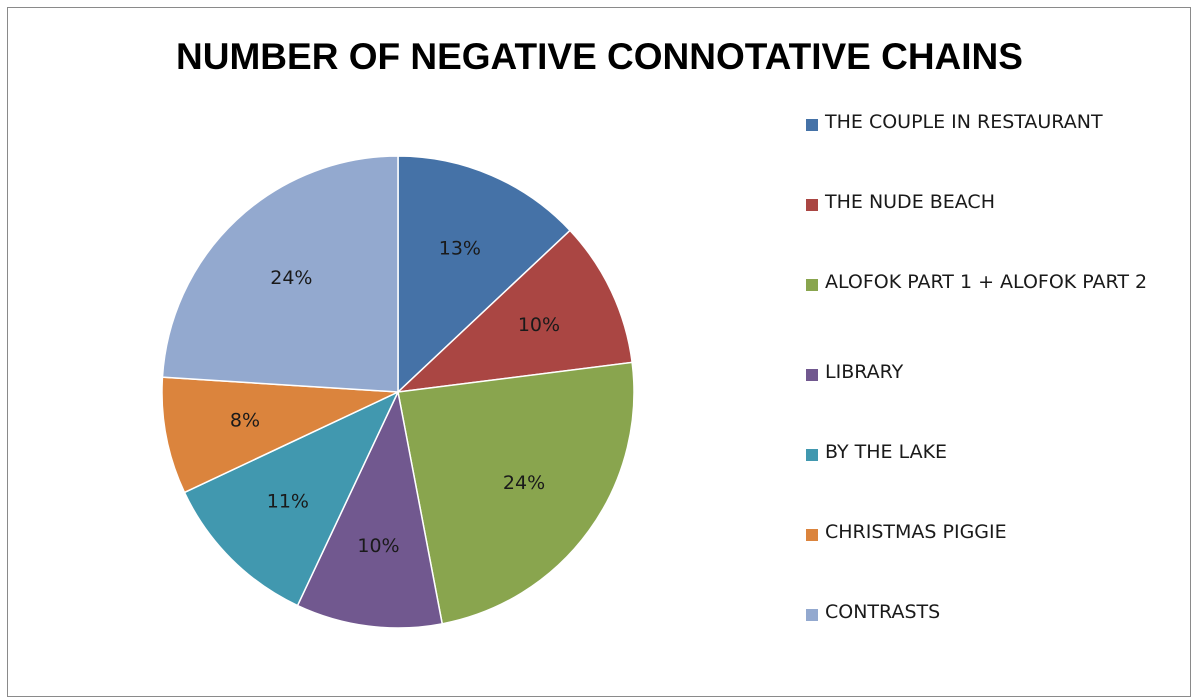  Describe the element at coordinates (245, 421) in the screenshot. I see `slice-label-christmas-piggie: 8%` at that location.